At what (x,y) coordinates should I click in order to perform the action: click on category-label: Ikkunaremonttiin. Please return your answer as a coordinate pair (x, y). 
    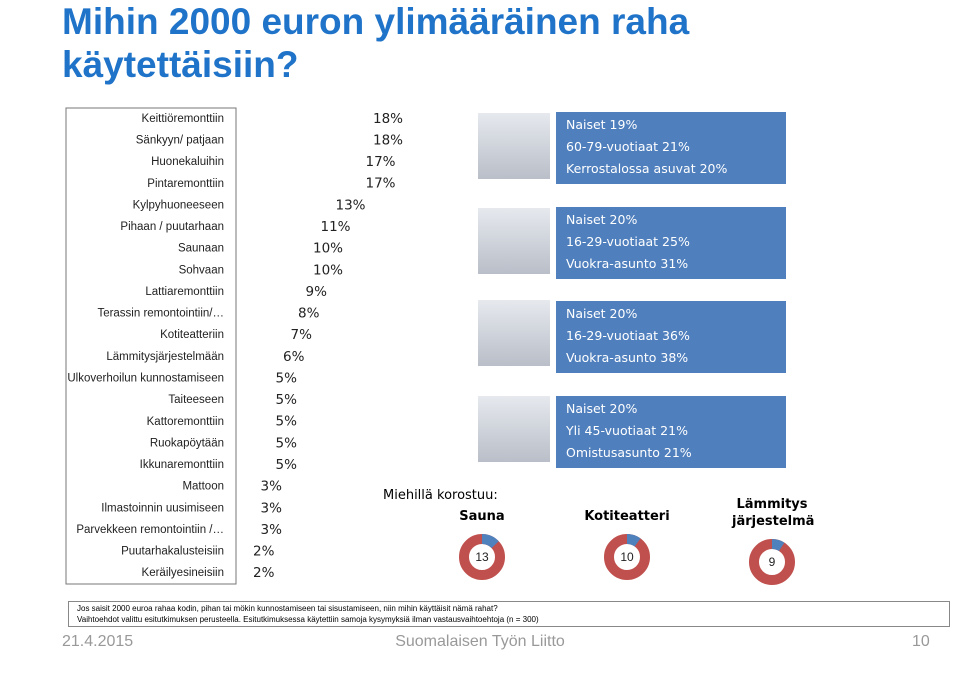
    Looking at the image, I should click on (182, 465).